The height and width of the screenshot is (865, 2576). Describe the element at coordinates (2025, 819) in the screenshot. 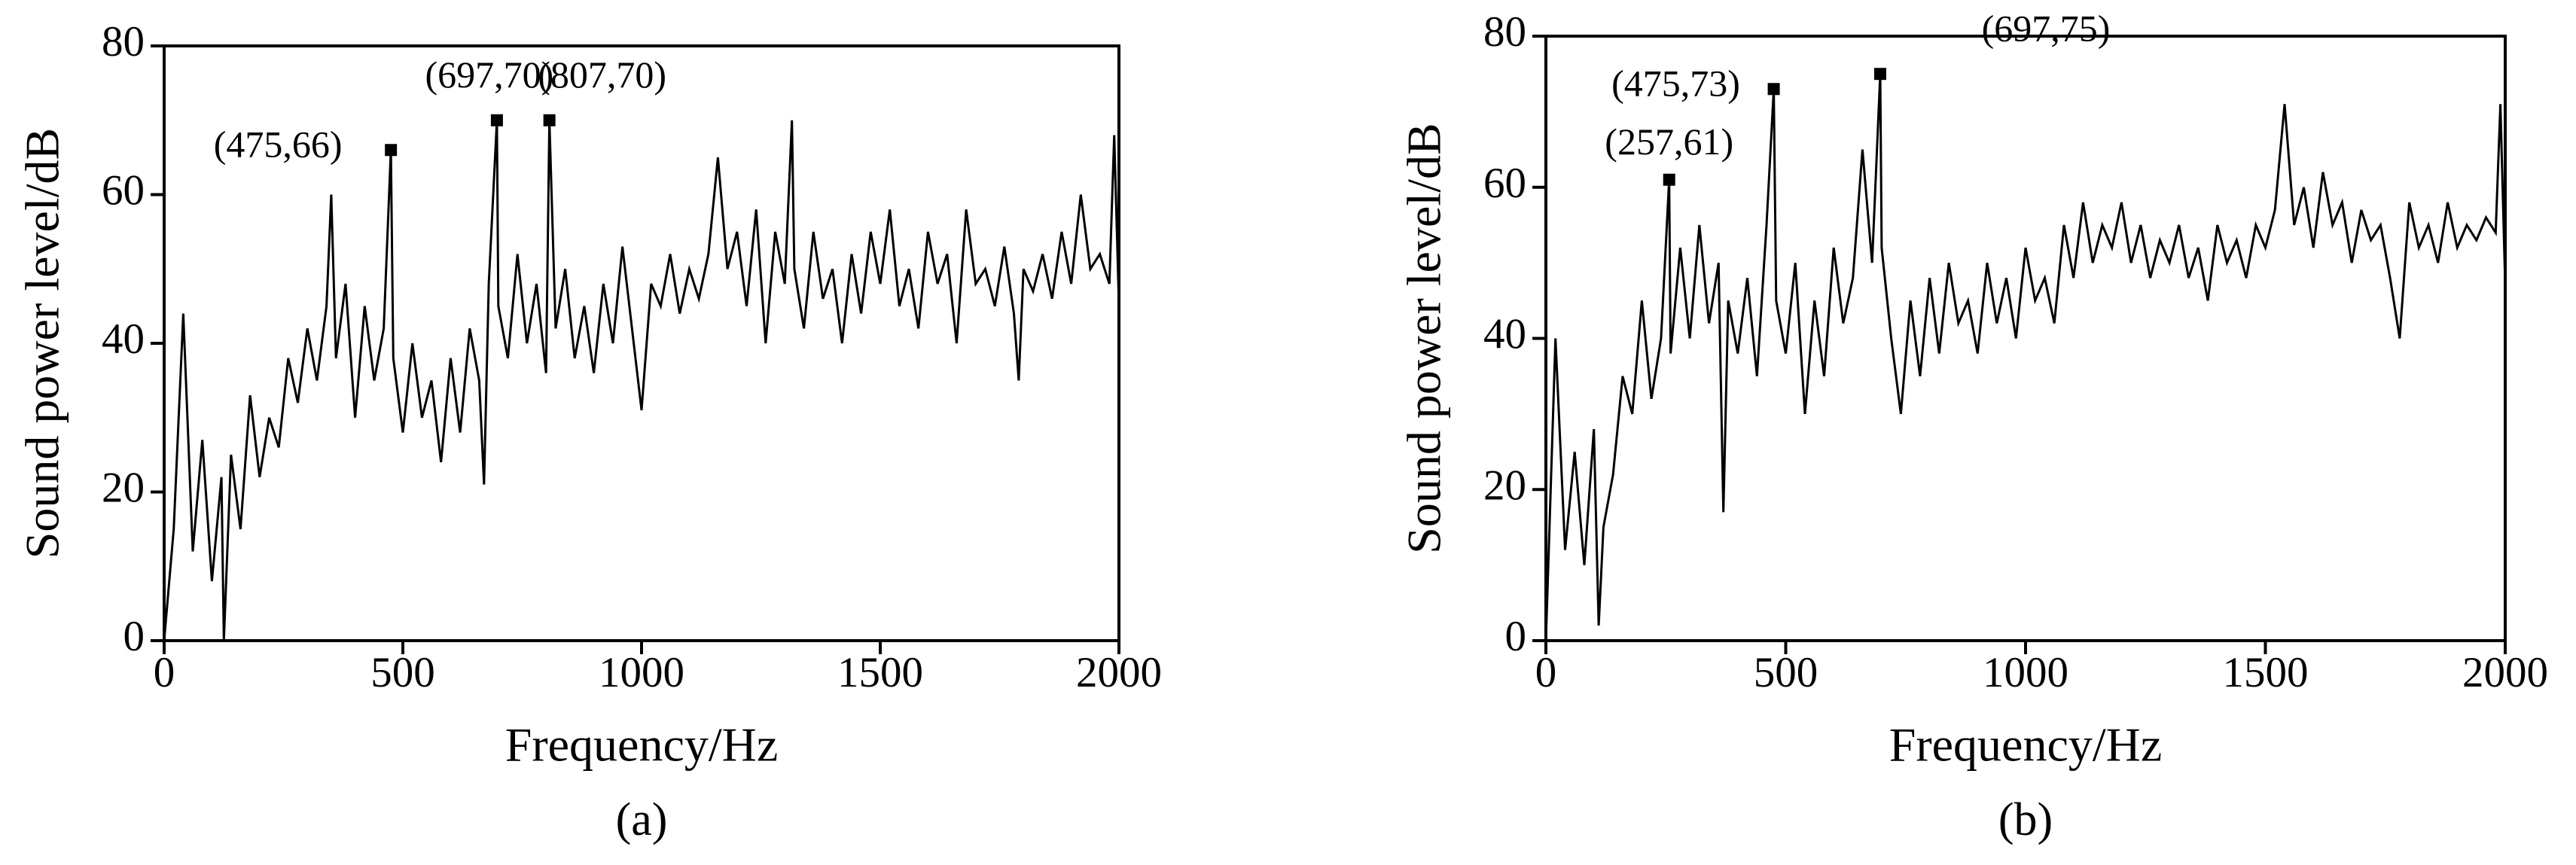

I see `caption: (b)` at that location.